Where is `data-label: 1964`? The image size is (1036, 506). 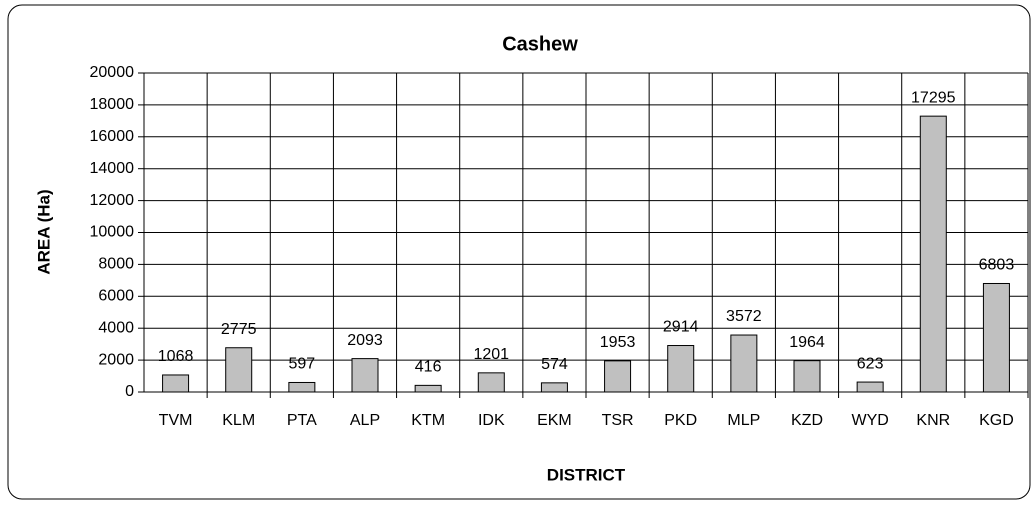
data-label: 1964 is located at coordinates (807, 342).